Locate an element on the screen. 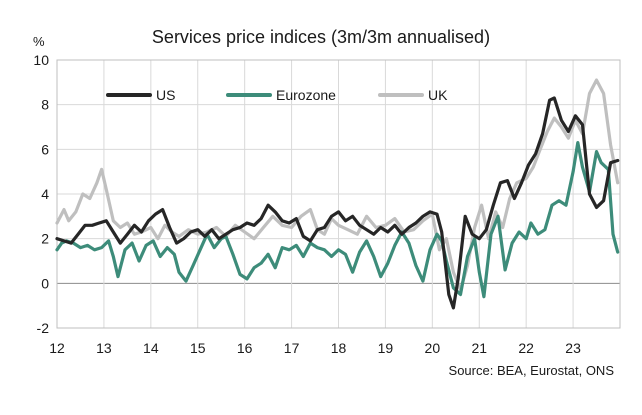 This screenshot has width=642, height=415. y-axis-unit-label: % is located at coordinates (39, 41).